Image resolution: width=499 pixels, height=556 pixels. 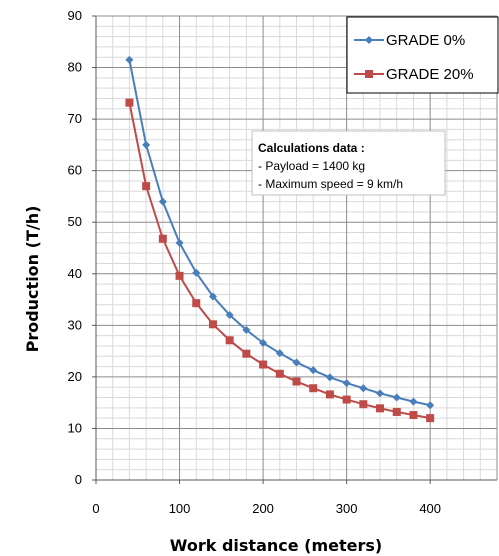 I want to click on note-line-speed: - Maximum speed = 9 km/h, so click(x=330, y=184).